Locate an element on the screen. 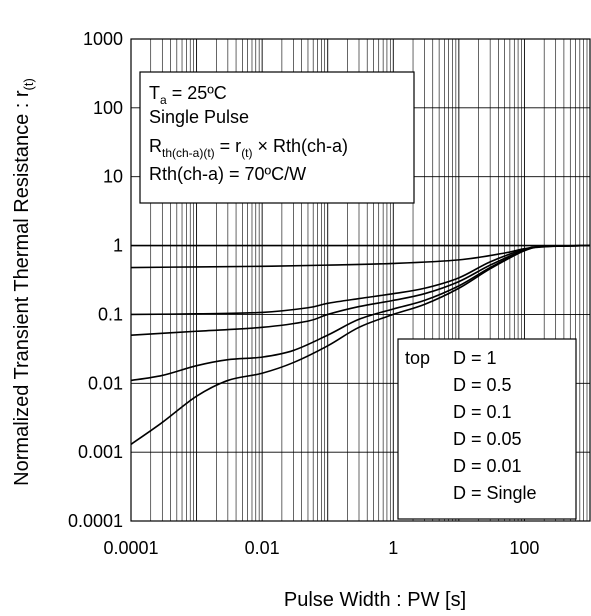 The width and height of the screenshot is (591, 616). x-axis-label: Pulse Width : PW [s] is located at coordinates (375, 600).